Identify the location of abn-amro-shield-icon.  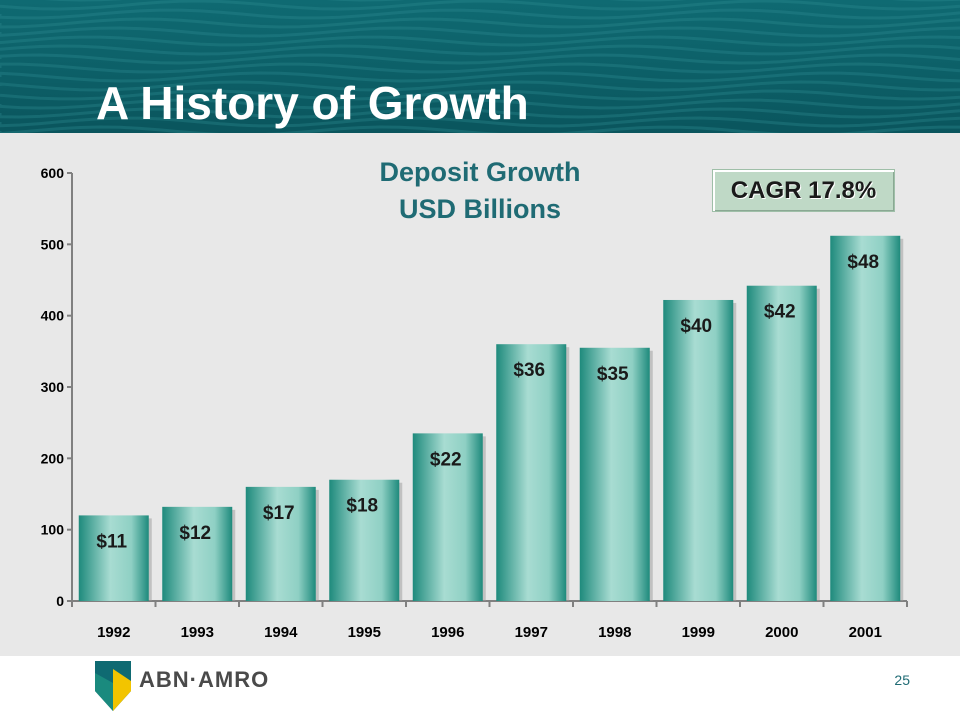
(113, 686).